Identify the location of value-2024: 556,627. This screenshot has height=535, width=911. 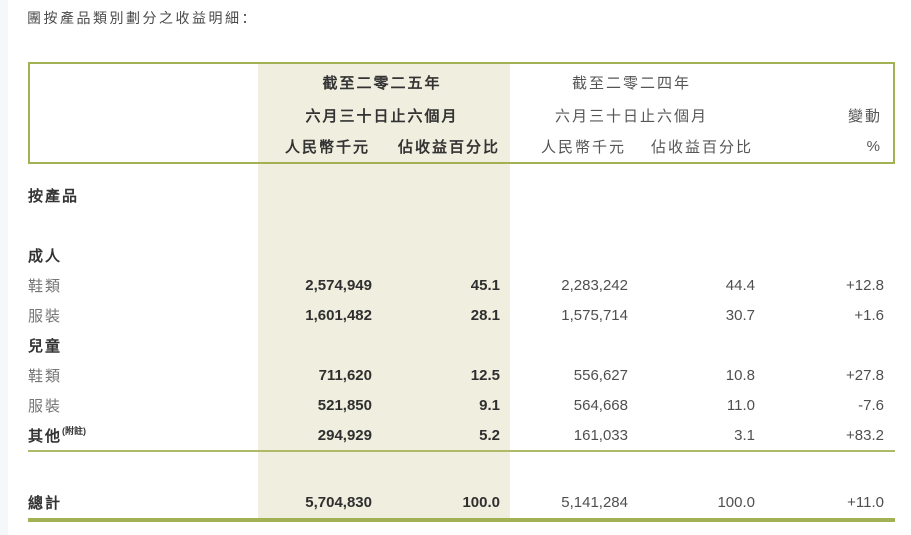
(600, 375).